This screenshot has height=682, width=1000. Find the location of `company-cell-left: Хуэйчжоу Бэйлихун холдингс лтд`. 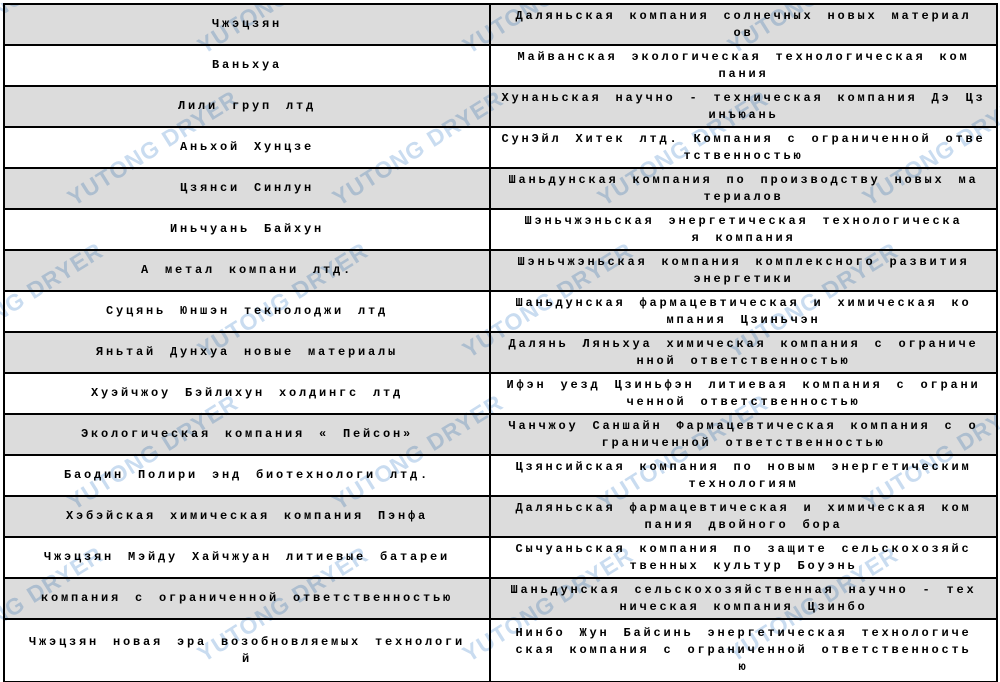

company-cell-left: Хуэйчжоу Бэйлихун холдингс лтд is located at coordinates (247, 393).